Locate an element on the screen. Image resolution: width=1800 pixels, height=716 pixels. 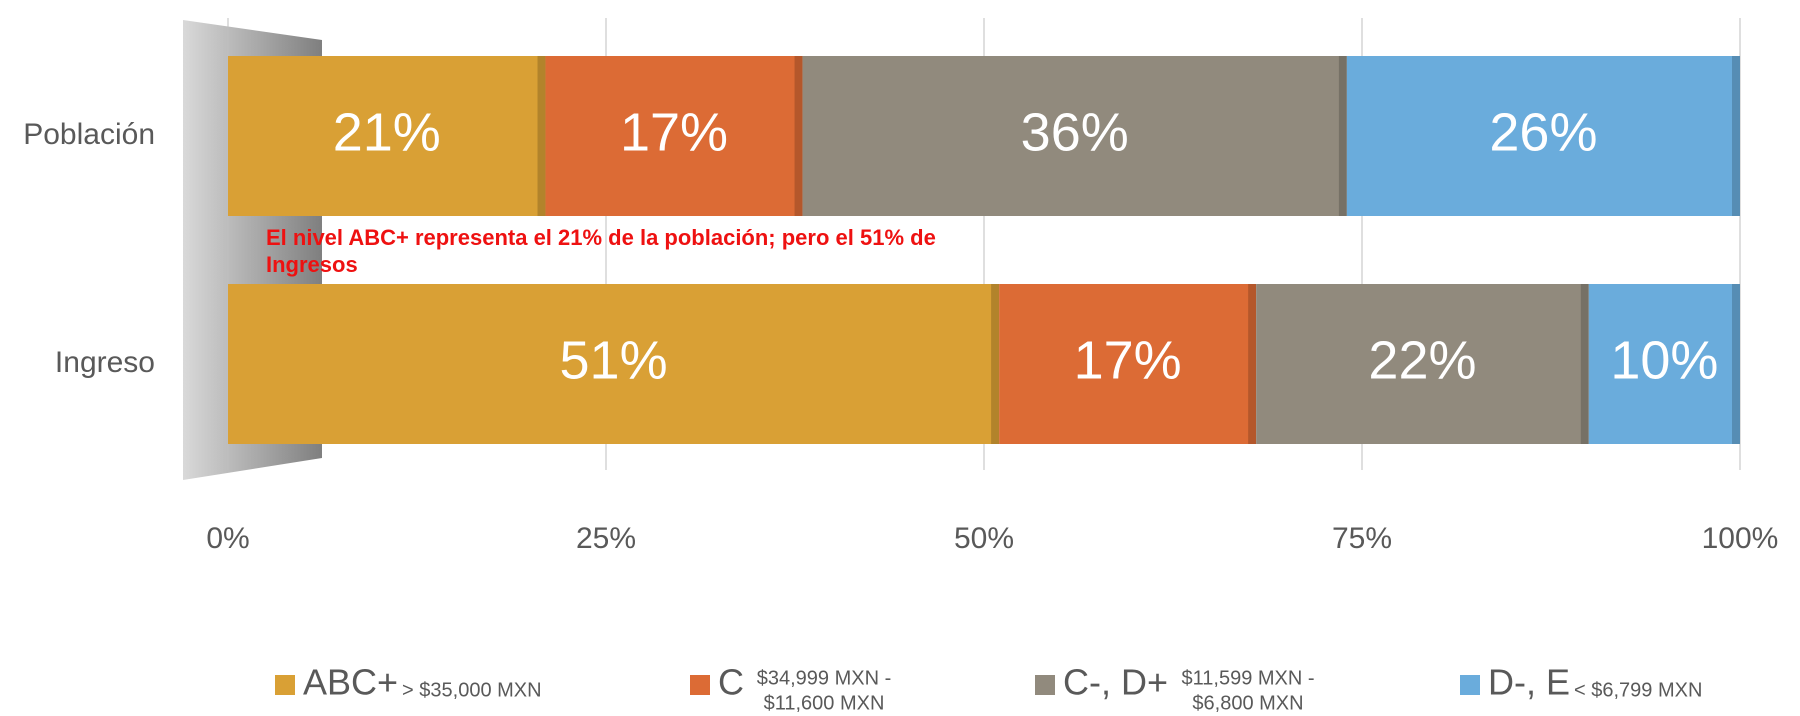
legend-label: C-, D+ is located at coordinates (1115, 682).